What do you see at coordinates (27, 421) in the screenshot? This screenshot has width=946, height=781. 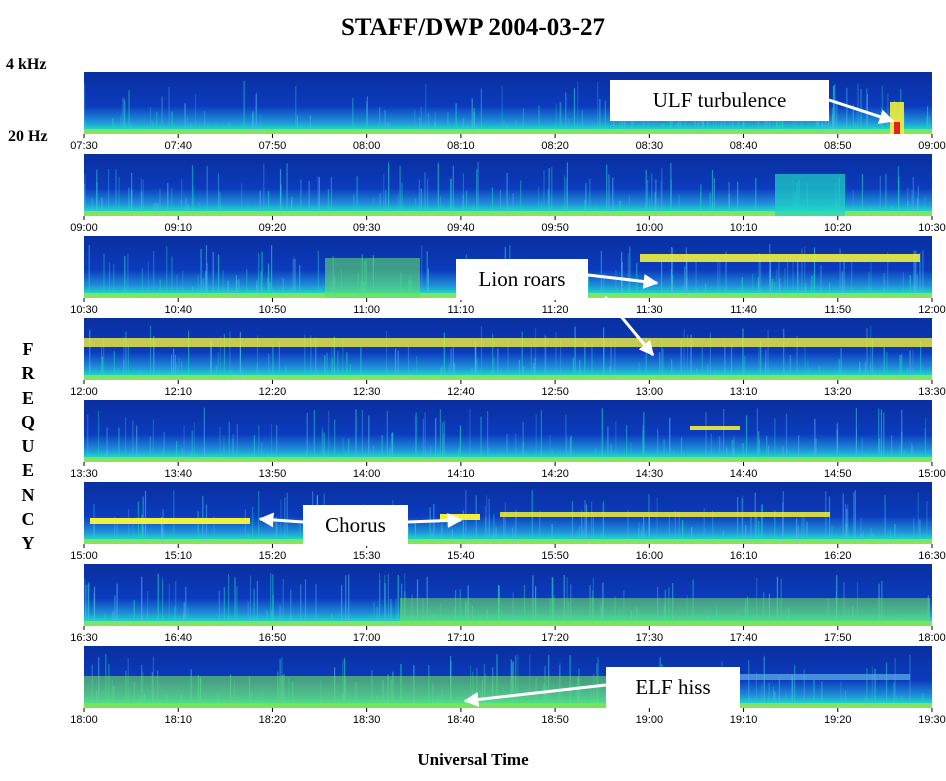 I see `y-axis-letter: Q` at bounding box center [27, 421].